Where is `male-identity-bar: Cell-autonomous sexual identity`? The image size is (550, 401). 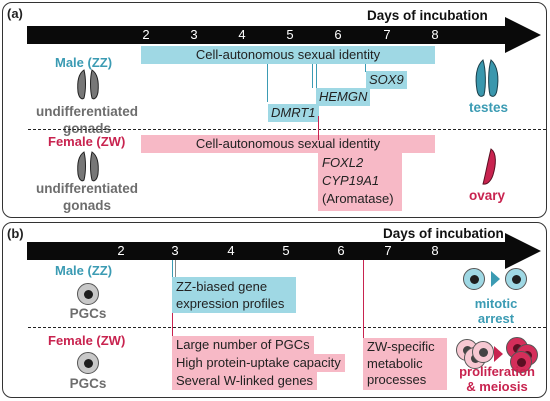
male-identity-bar: Cell-autonomous sexual identity is located at coordinates (288, 55).